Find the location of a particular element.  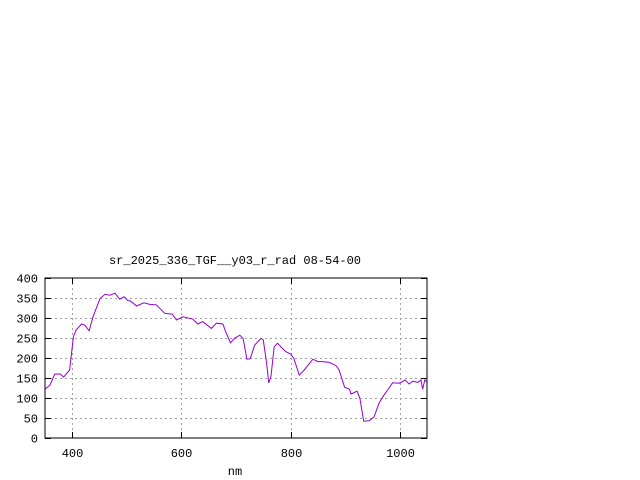

y-tick-label: 200 is located at coordinates (27, 360).